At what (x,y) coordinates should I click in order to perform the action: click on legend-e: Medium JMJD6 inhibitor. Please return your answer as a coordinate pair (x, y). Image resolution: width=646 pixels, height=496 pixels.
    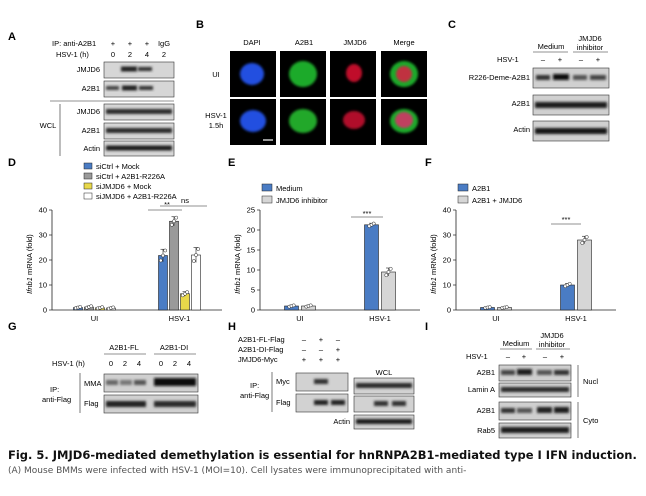
    Looking at the image, I should click on (294, 194).